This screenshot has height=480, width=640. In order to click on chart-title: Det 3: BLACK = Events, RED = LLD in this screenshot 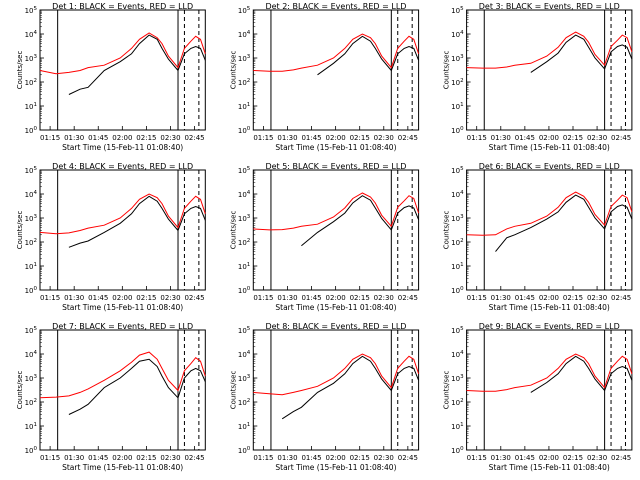, I will do `click(549, 6)`.